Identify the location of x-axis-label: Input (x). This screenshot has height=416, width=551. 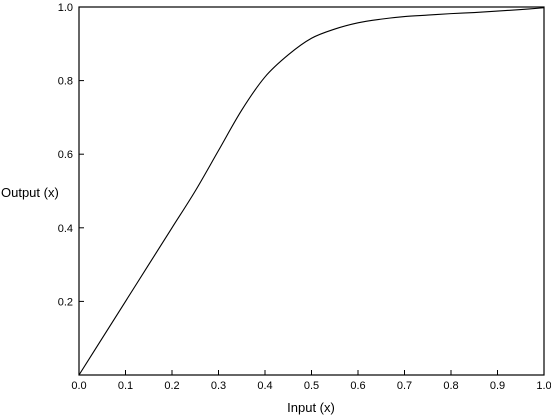
(311, 407).